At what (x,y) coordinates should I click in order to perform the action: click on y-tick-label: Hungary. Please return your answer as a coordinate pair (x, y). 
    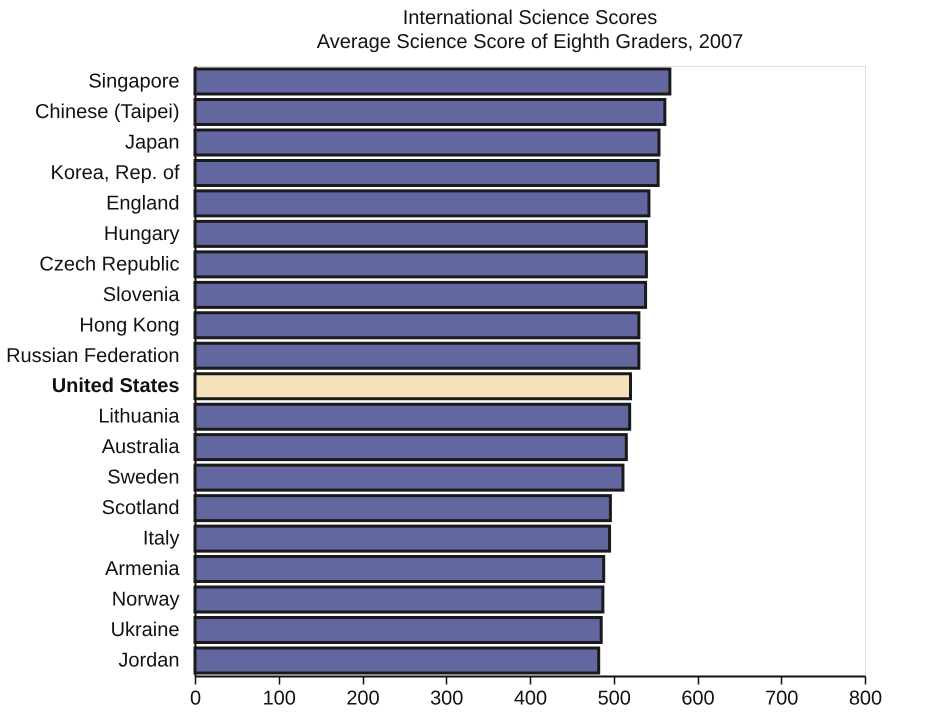
    Looking at the image, I should click on (142, 233).